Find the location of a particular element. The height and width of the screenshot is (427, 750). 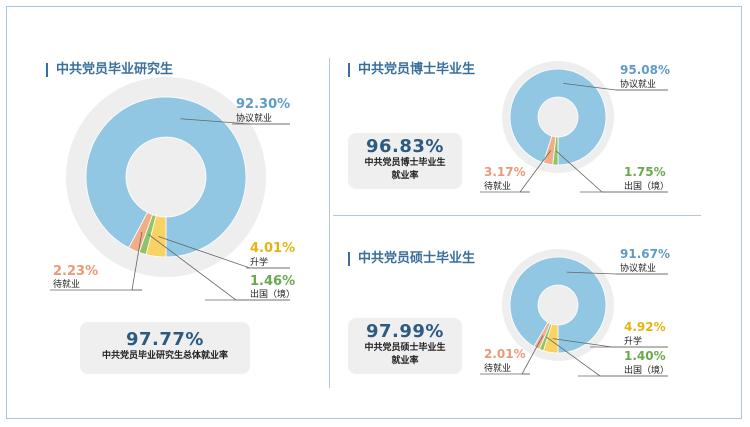

data-label-pending: 2.23% is located at coordinates (75, 271).